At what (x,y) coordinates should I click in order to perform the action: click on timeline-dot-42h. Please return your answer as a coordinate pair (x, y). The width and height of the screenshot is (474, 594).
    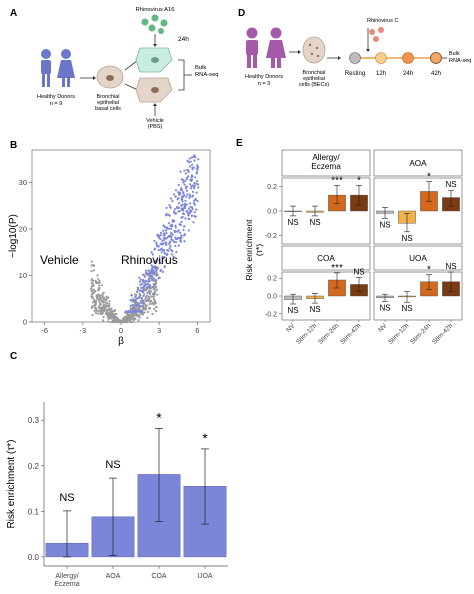
    Looking at the image, I should click on (436, 58).